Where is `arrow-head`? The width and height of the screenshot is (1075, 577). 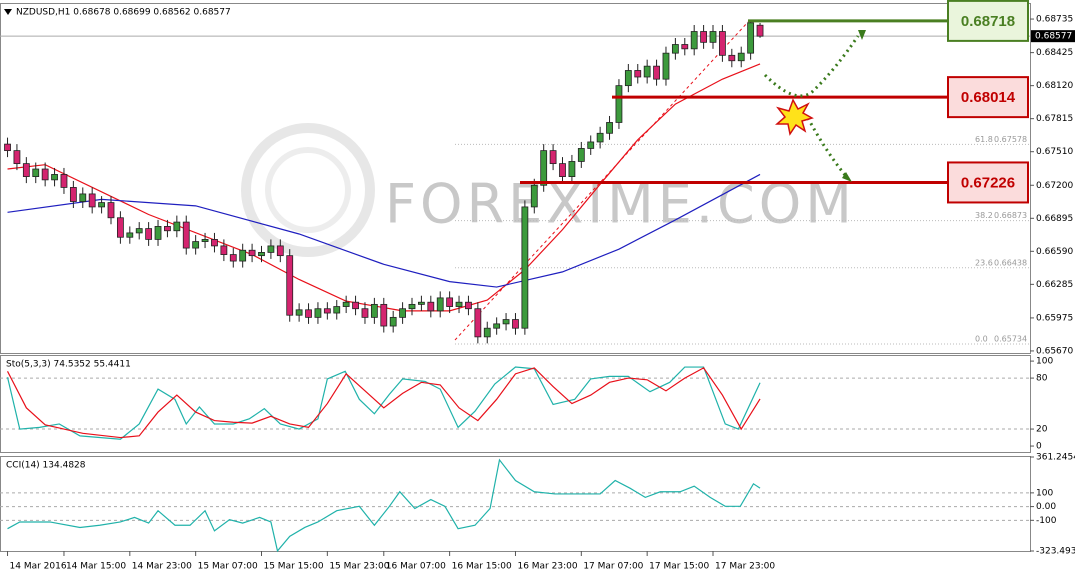 arrow-head is located at coordinates (847, 177).